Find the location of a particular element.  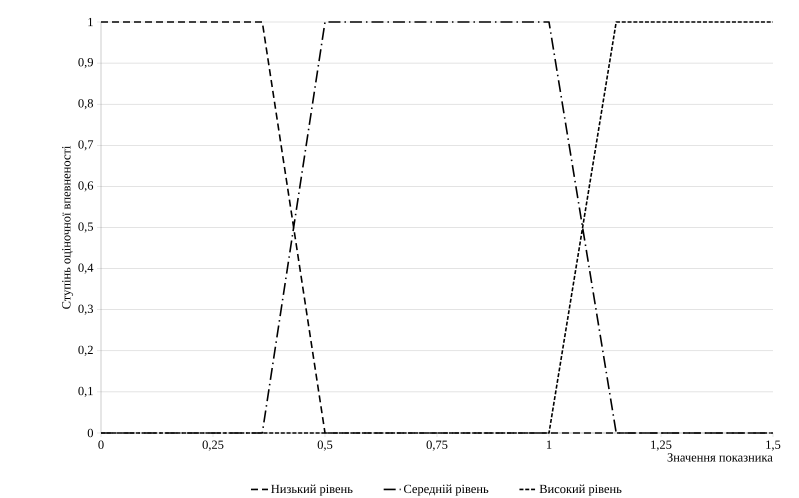

x-tick-label: 0,75 is located at coordinates (437, 445).